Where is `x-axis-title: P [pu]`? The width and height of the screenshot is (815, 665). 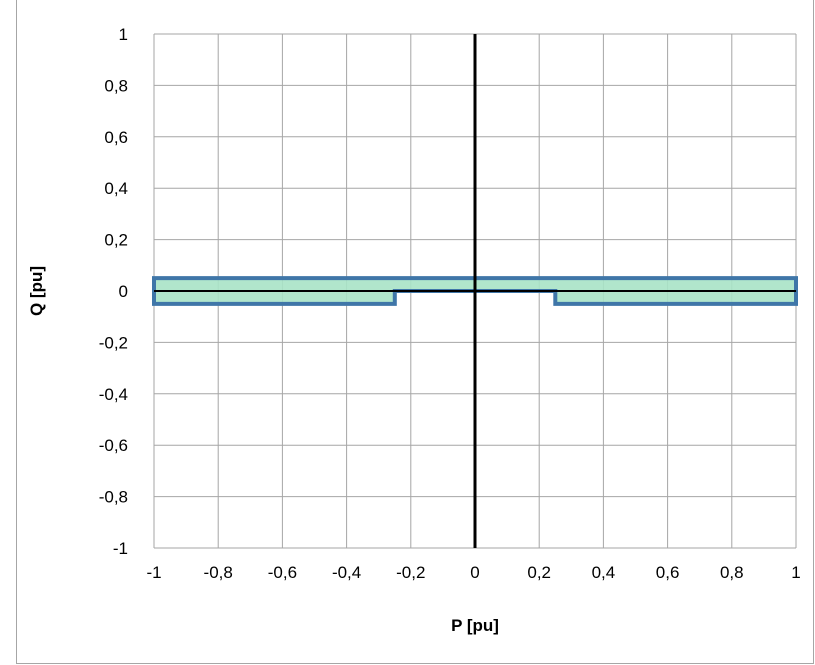
x-axis-title: P [pu] is located at coordinates (475, 625).